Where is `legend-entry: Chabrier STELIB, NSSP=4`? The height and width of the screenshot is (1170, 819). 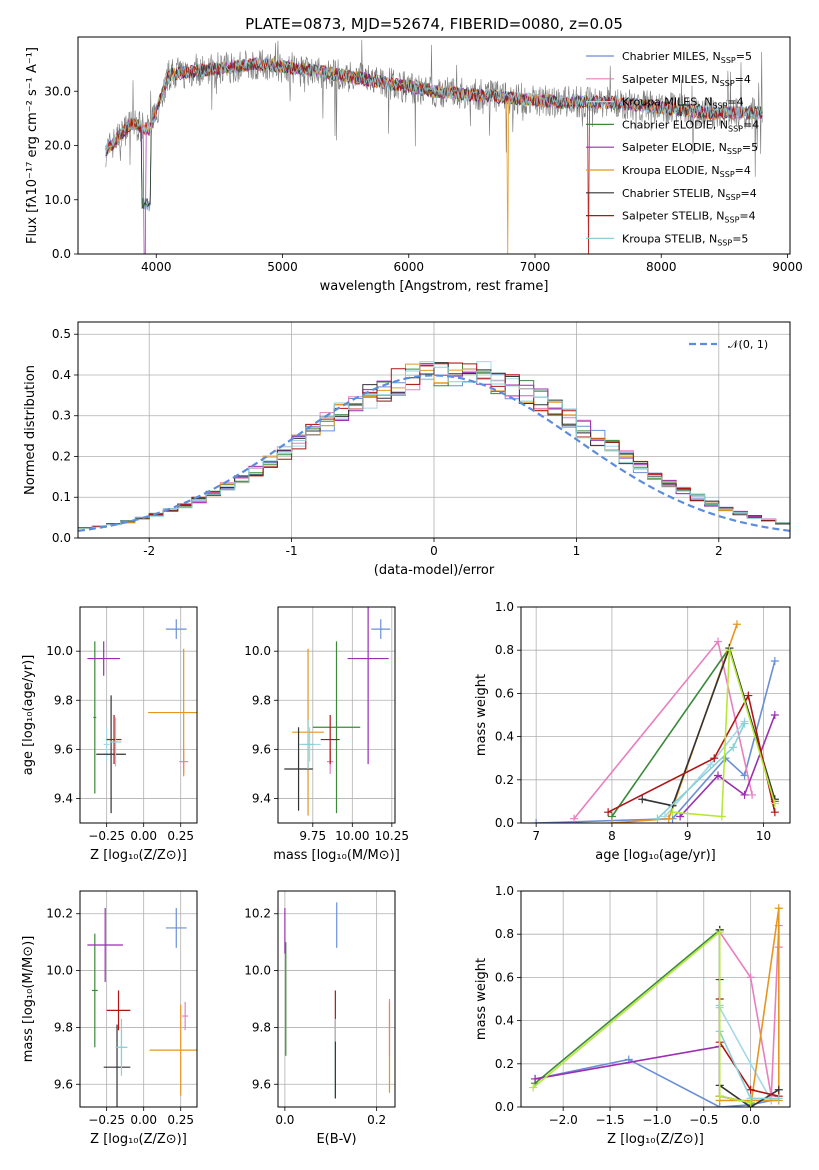 legend-entry: Chabrier STELIB, NSSP=4 is located at coordinates (689, 194).